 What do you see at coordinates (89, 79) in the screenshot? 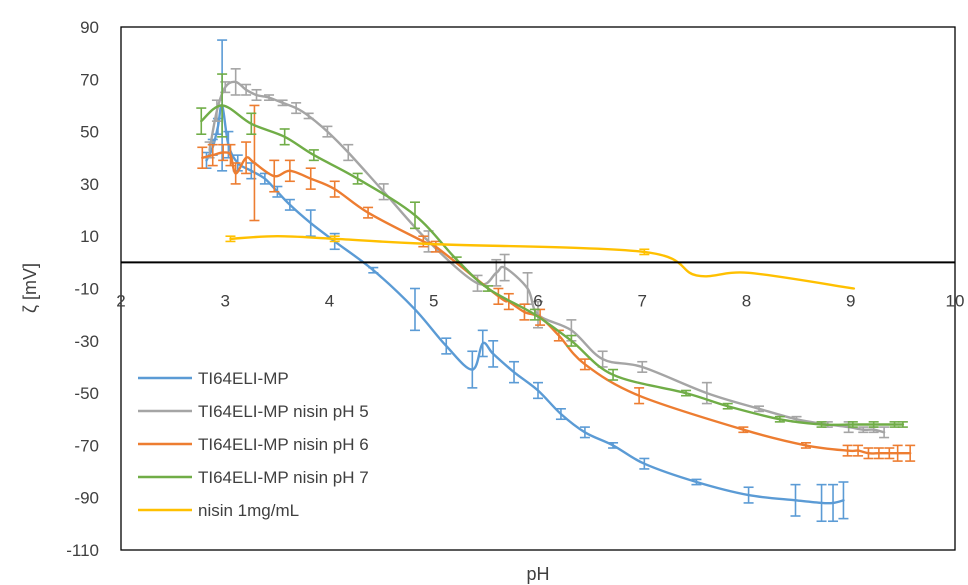
I see `y-tick-label: 70` at bounding box center [89, 79].